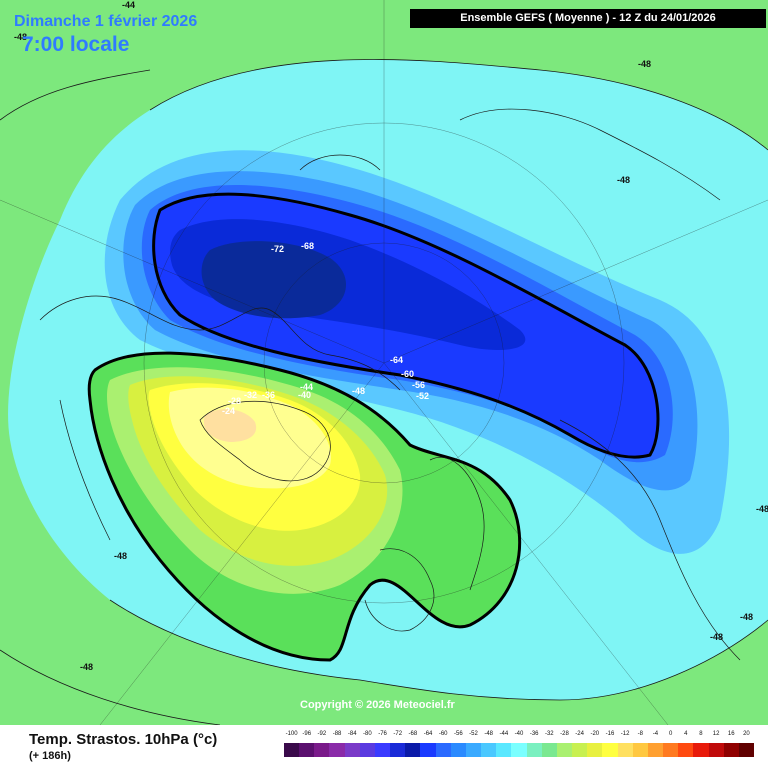 The width and height of the screenshot is (768, 768). I want to click on contour-label: -56, so click(418, 385).